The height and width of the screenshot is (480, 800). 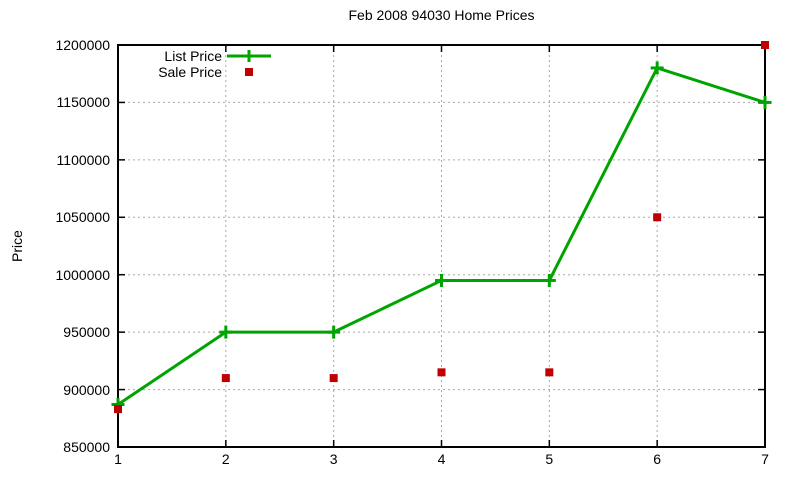 I want to click on x-tick-label: 3, so click(x=333, y=459).